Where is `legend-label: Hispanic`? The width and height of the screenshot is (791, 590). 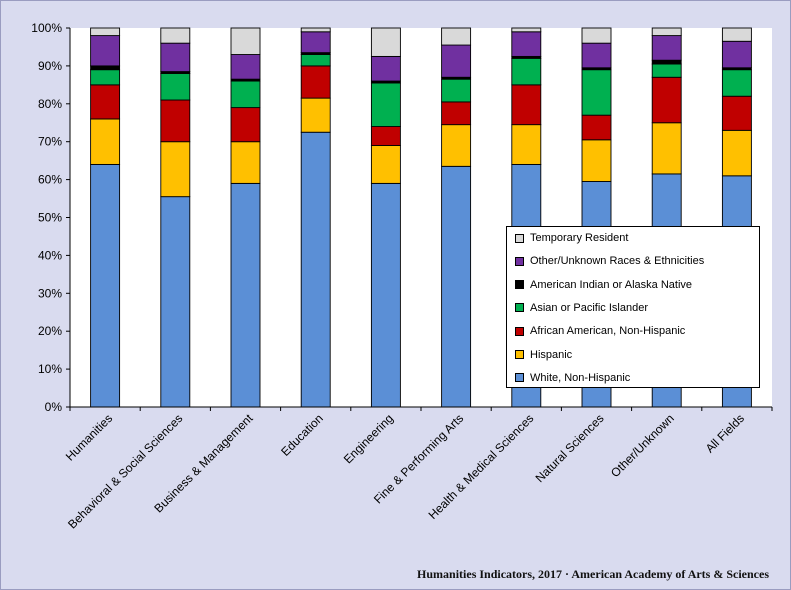 legend-label: Hispanic is located at coordinates (551, 354).